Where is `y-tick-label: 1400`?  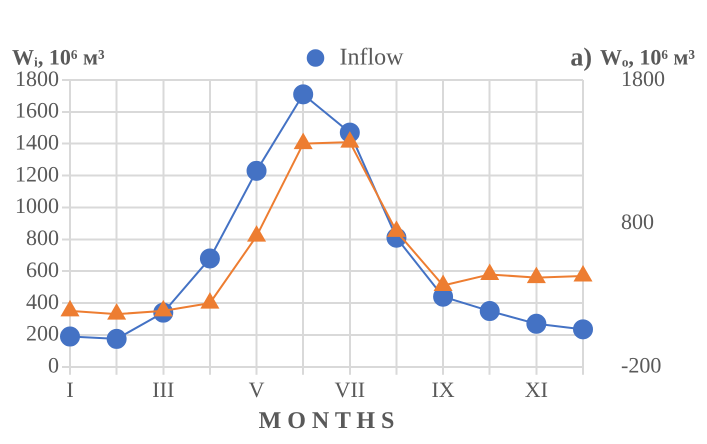 y-tick-label: 1400 is located at coordinates (37, 142).